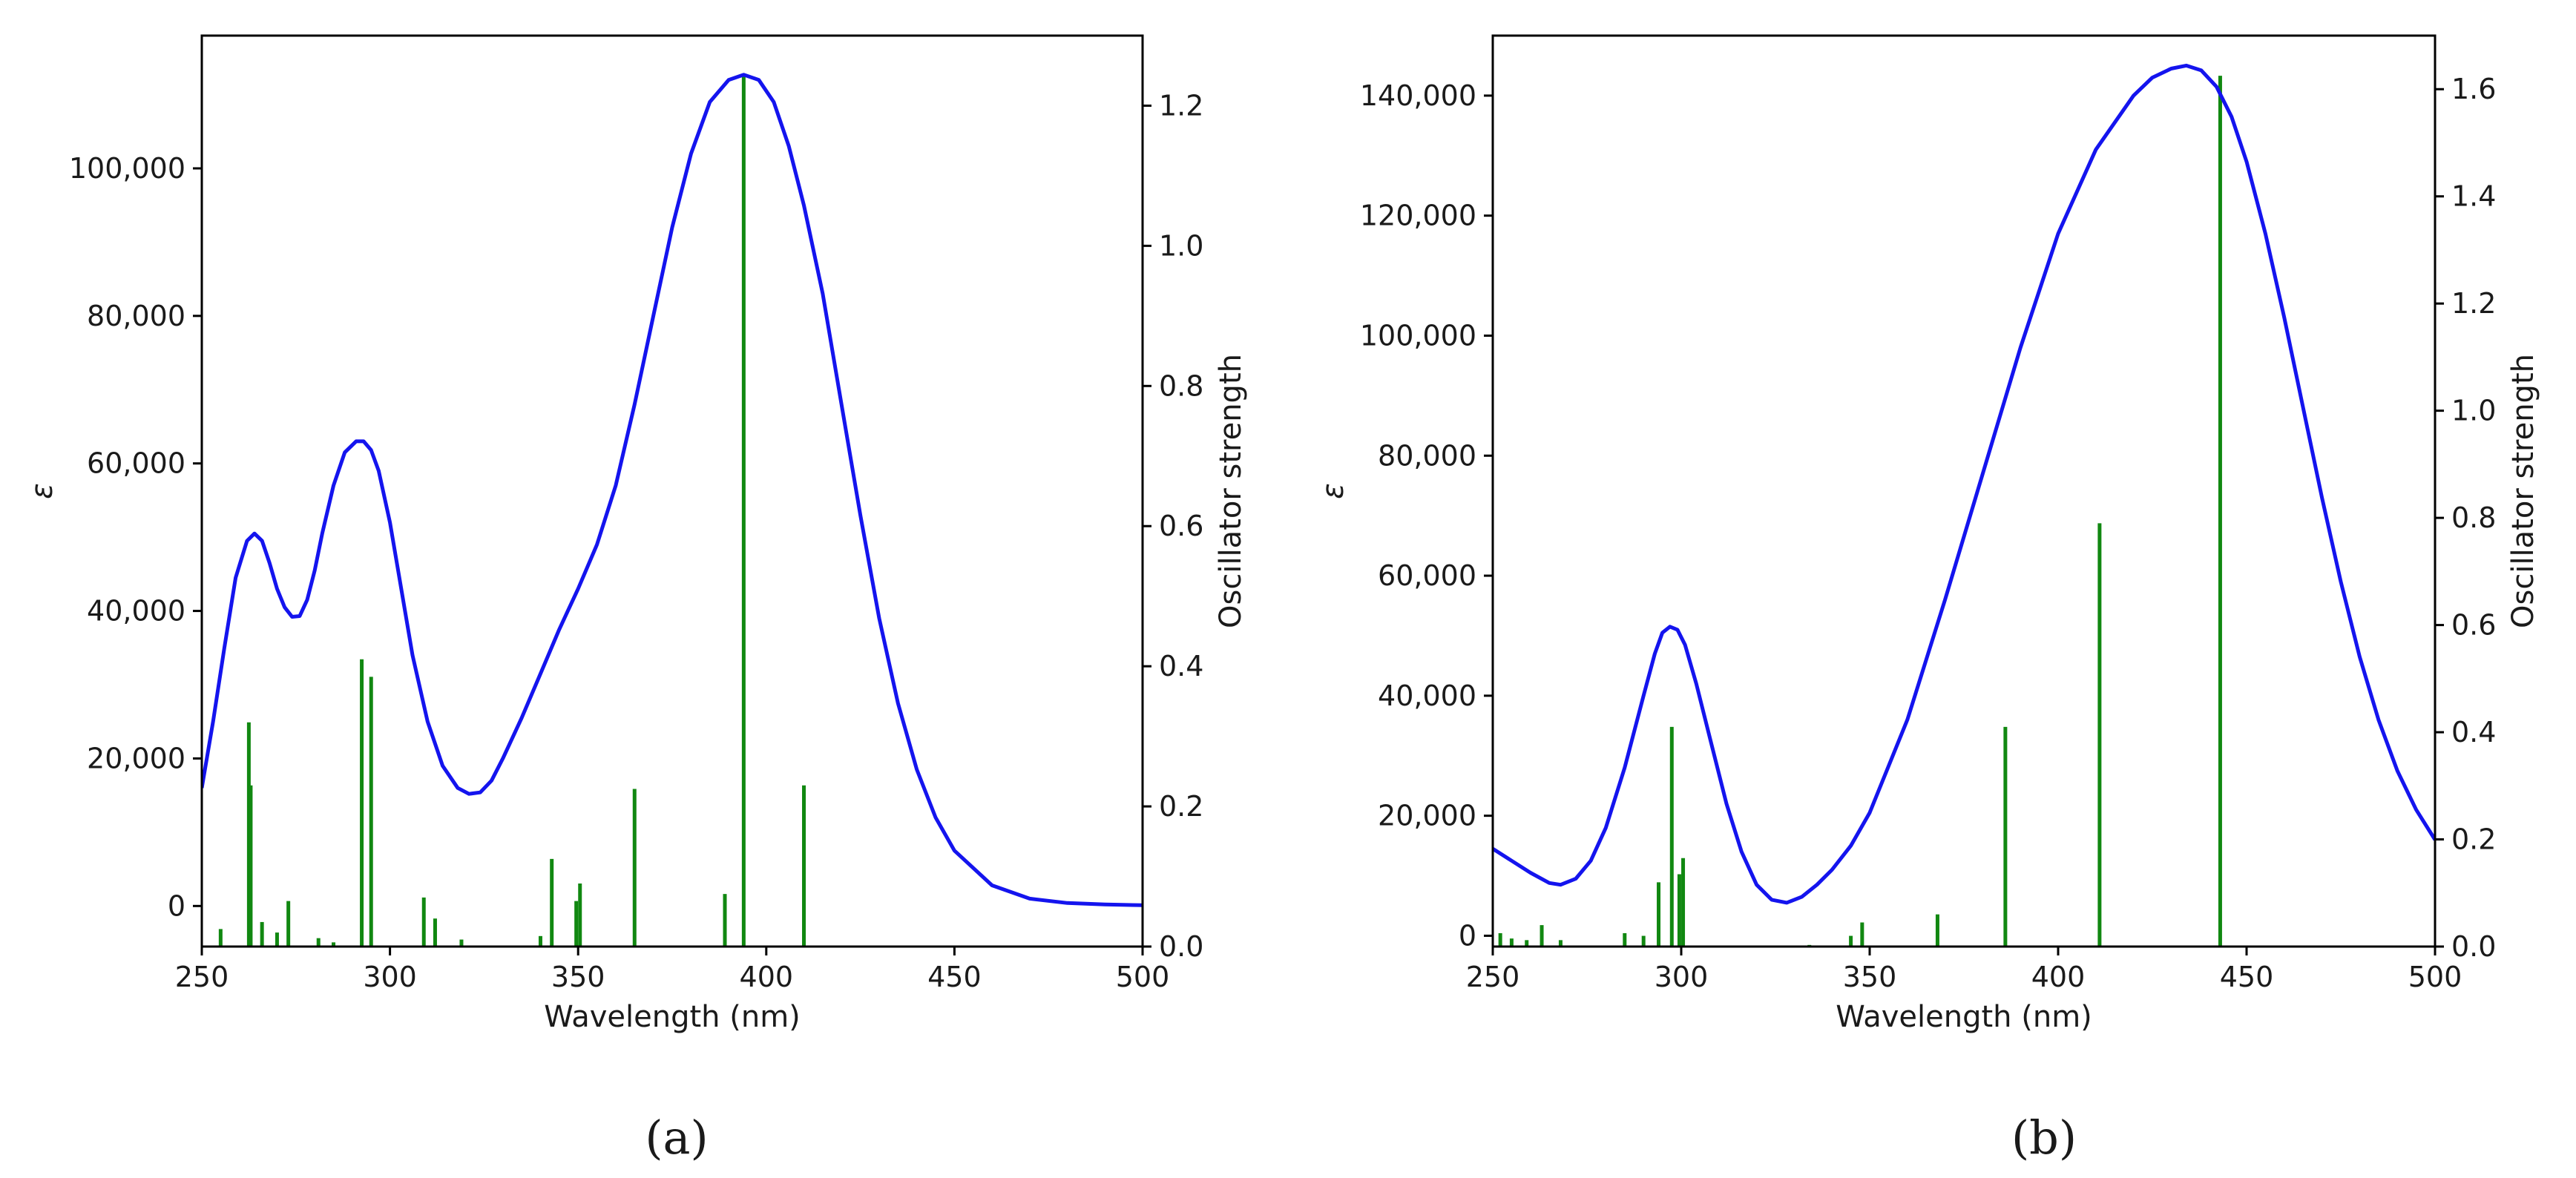 This screenshot has width=2576, height=1178. Describe the element at coordinates (1181, 385) in the screenshot. I see `panel-a-y2-tick-label: 0.8` at that location.